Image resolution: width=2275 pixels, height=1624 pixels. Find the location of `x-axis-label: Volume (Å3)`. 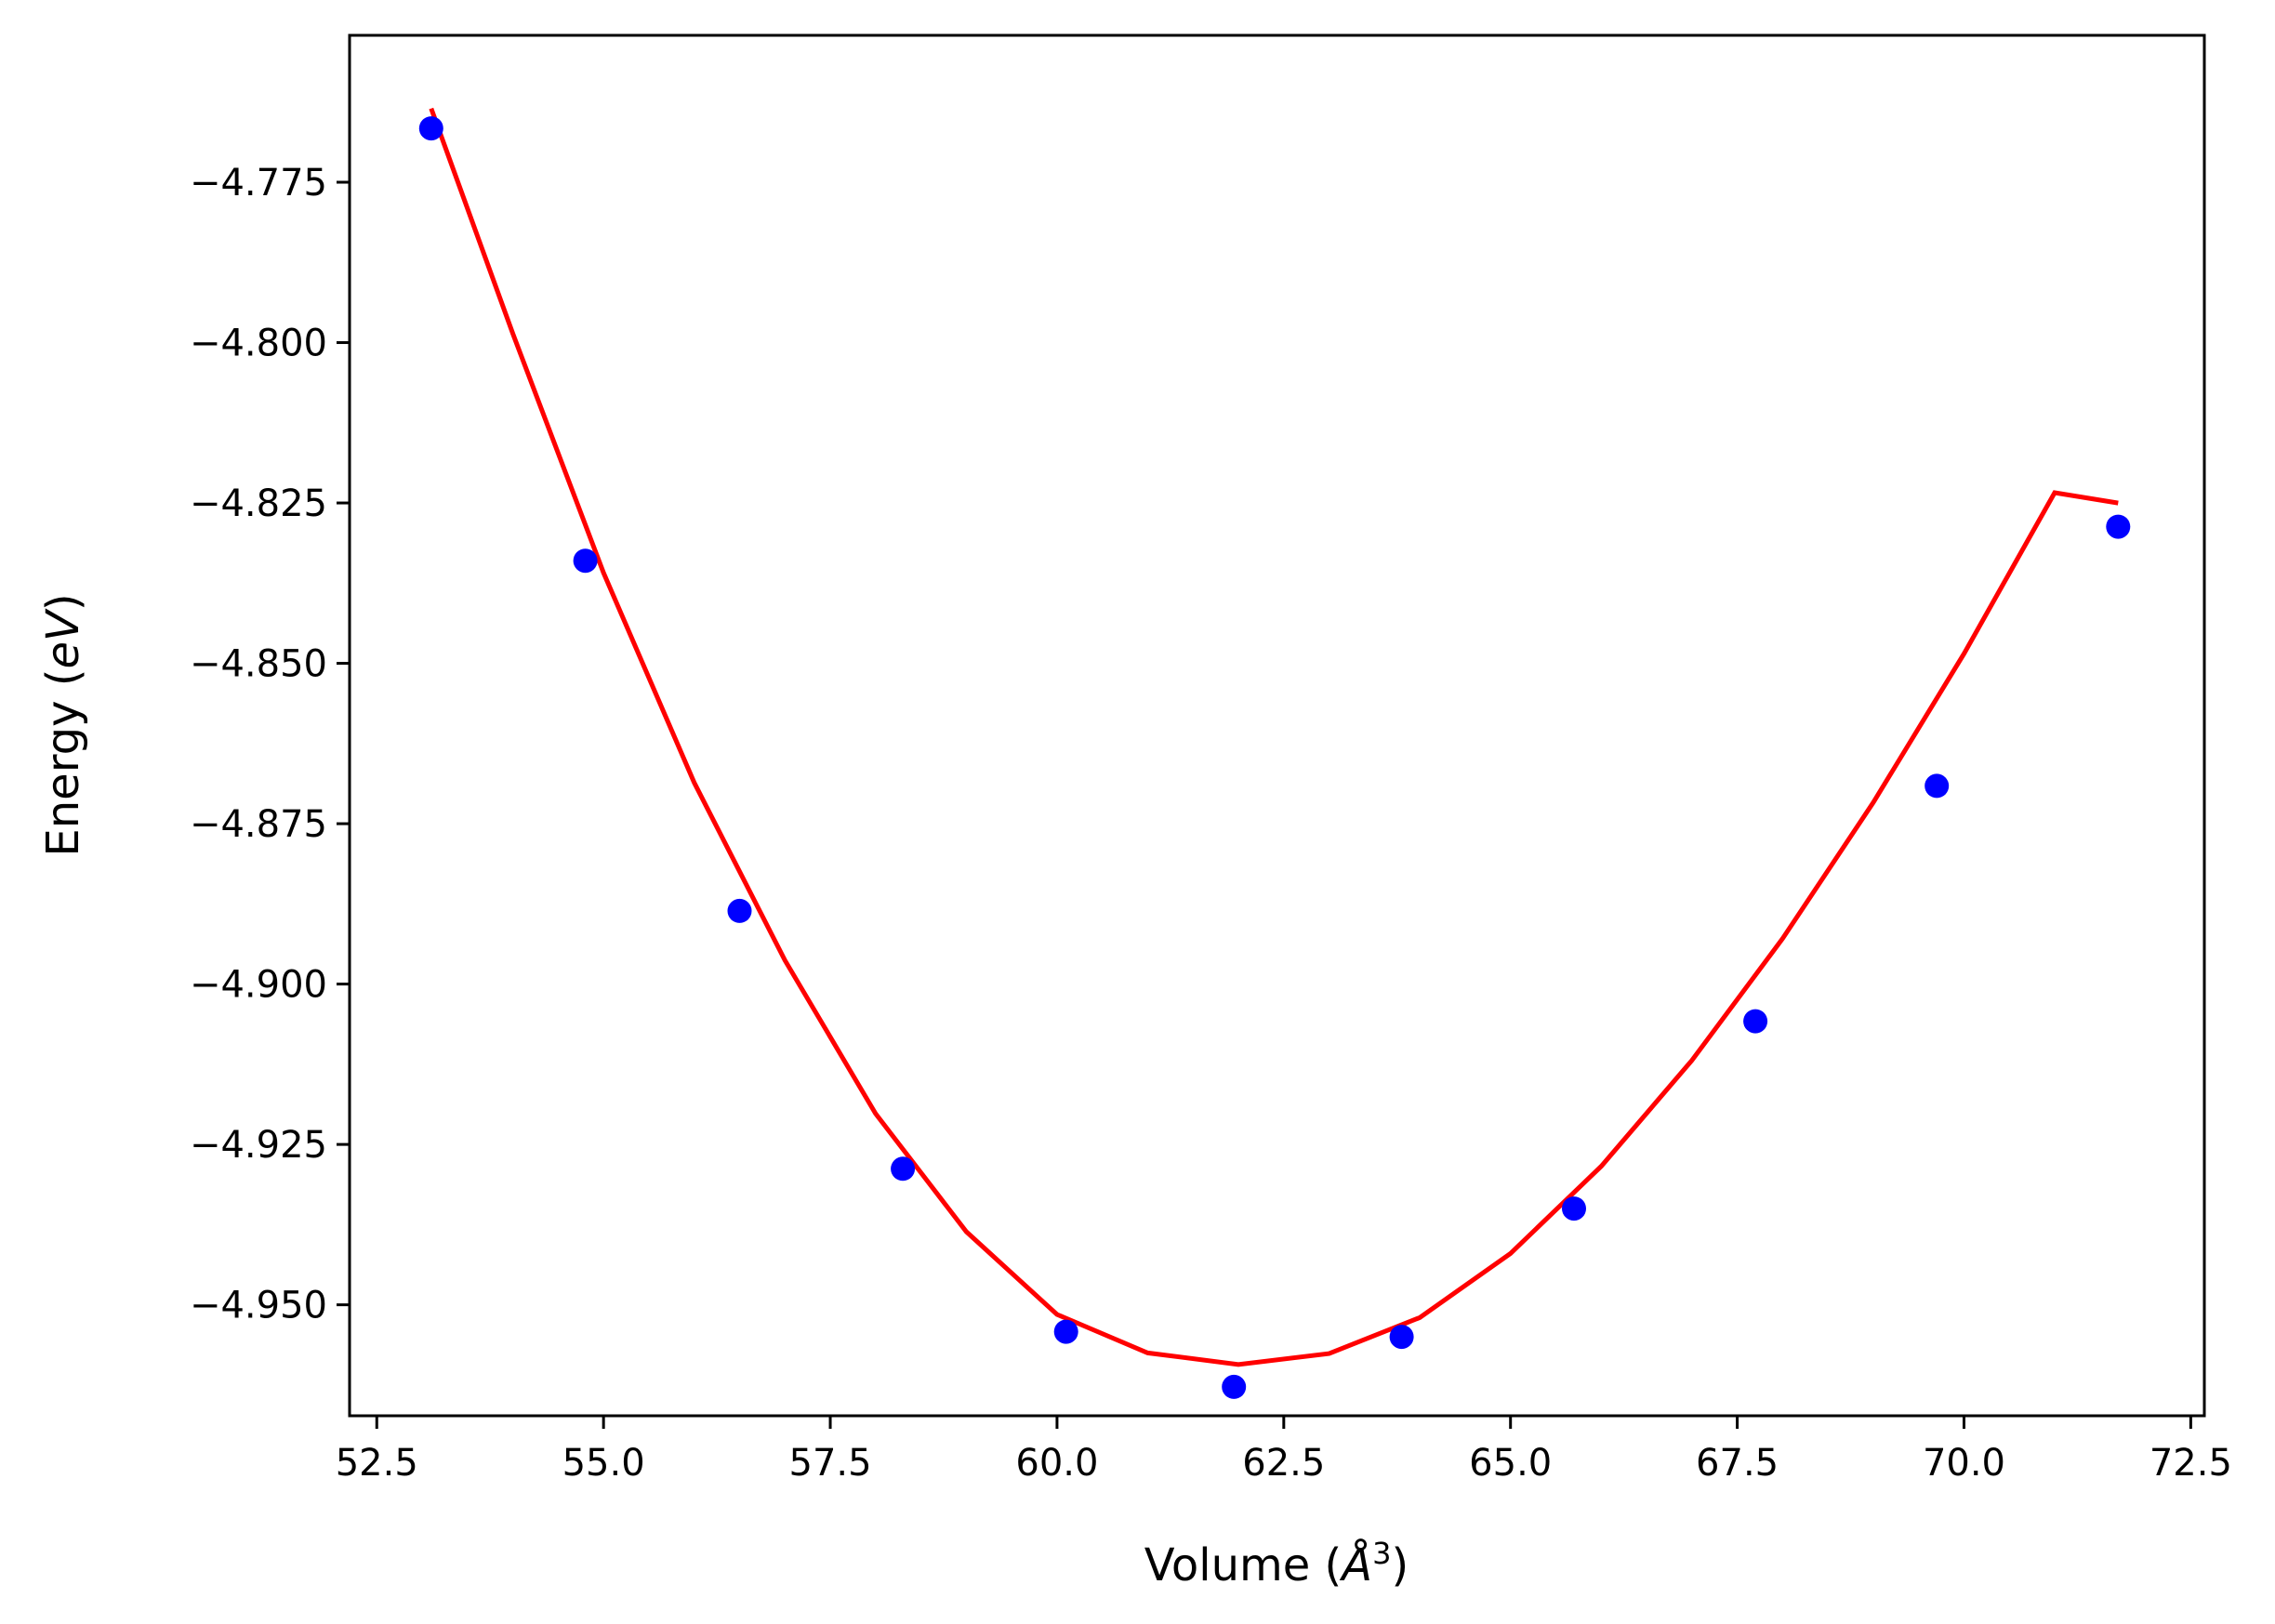

x-axis-label: Volume (Å3) is located at coordinates (1277, 1563).